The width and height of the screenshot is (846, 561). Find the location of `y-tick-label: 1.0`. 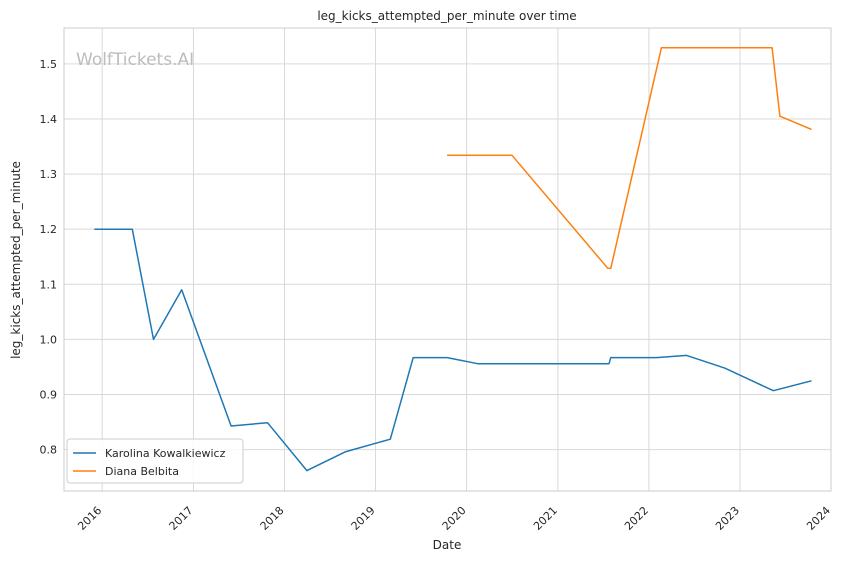

y-tick-label: 1.0 is located at coordinates (49, 339).